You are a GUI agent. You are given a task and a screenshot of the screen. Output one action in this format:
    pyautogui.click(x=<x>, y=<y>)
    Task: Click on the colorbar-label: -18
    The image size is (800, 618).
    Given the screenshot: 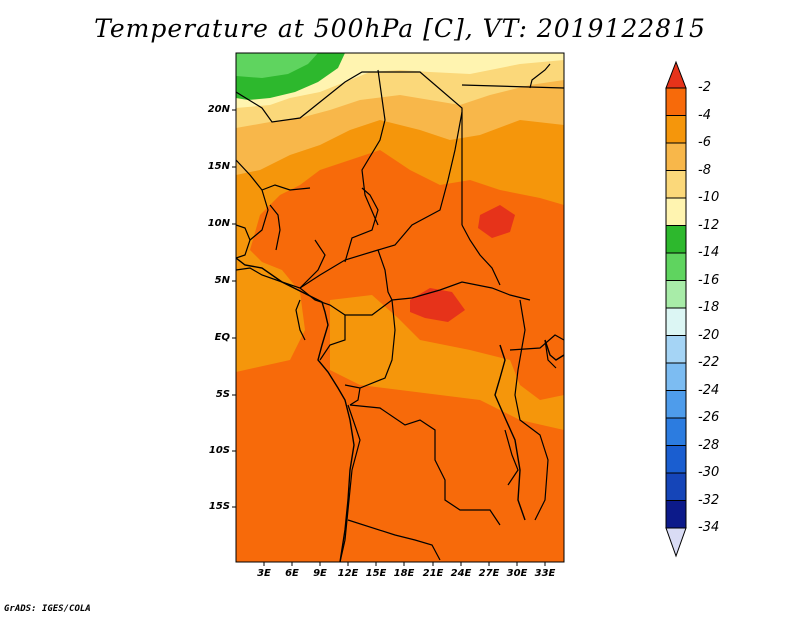 What is the action you would take?
    pyautogui.click(x=709, y=307)
    